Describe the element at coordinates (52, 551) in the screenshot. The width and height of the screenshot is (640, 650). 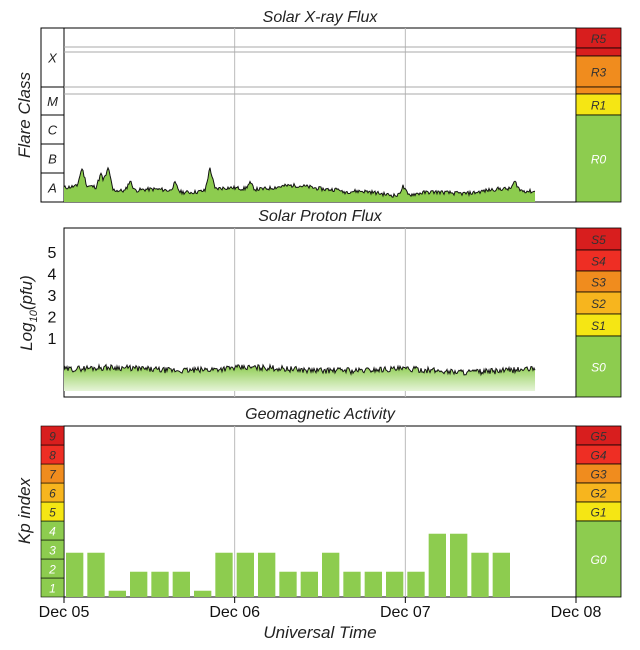
I see `kp-tick-3: 3` at that location.